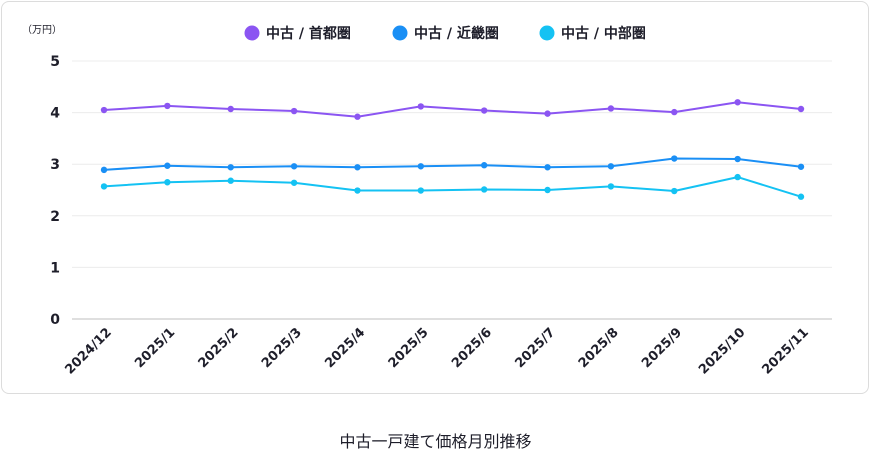  I want to click on legend: 中古 / 首都圏 中古 / 近畿圏 中古 / 中部圏, so click(445, 33).